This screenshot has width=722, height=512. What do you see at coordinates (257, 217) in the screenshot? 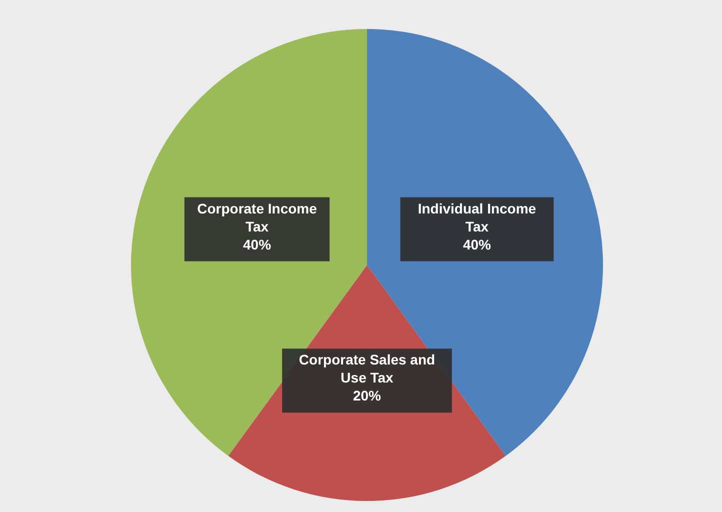
I see `slice-label: Corporate Income Tax` at bounding box center [257, 217].